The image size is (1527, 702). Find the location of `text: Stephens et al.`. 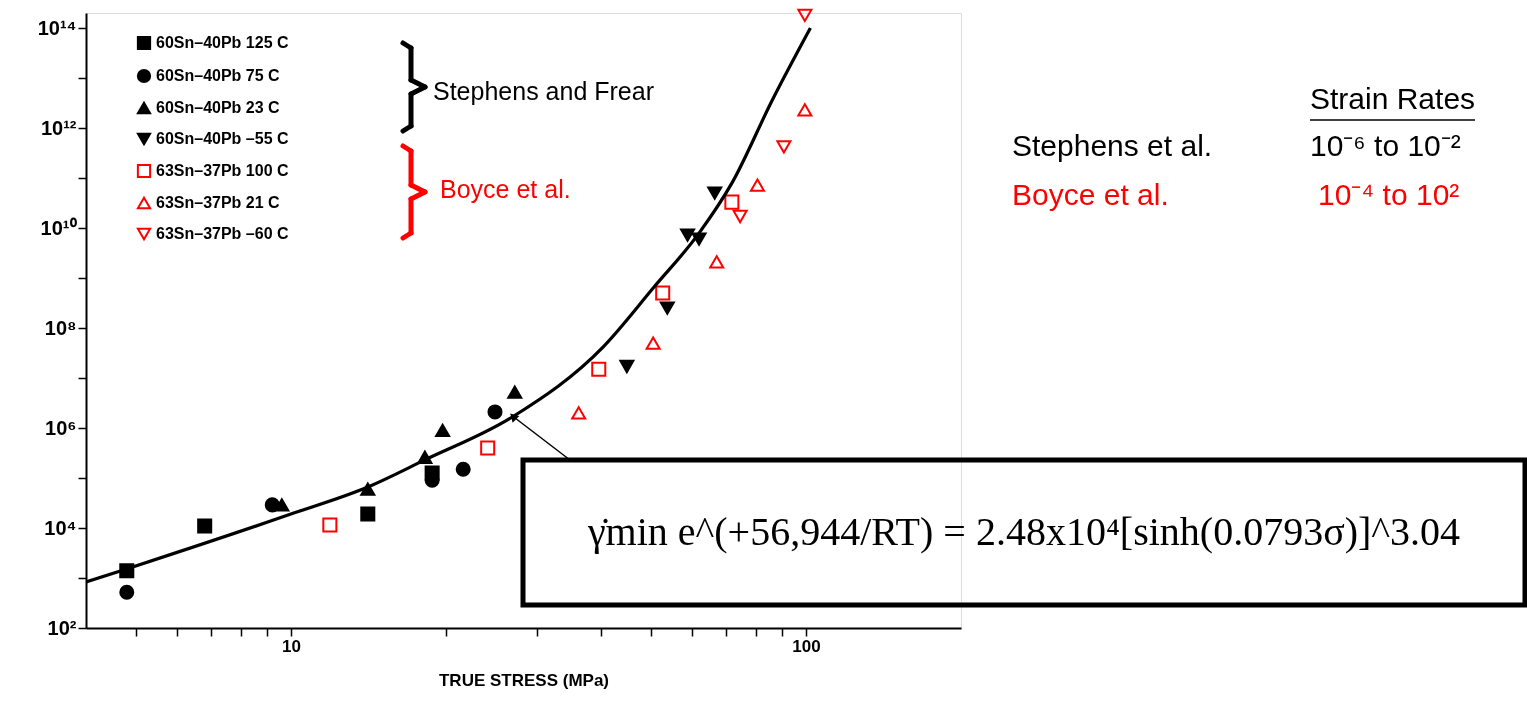

text: Stephens et al. is located at coordinates (1112, 145).